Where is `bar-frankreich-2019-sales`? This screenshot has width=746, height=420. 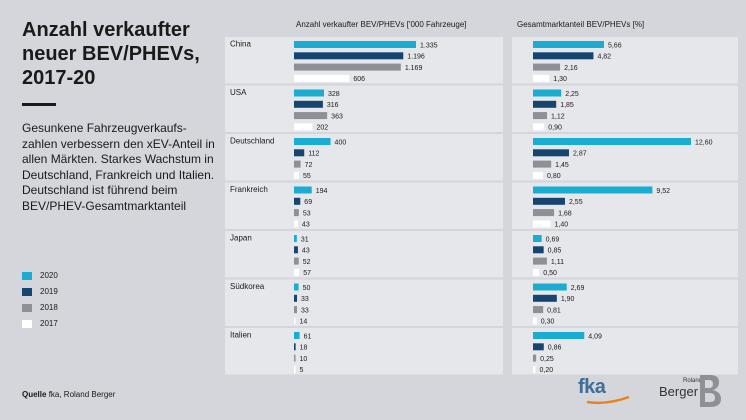
bar-frankreich-2019-sales is located at coordinates (297, 201).